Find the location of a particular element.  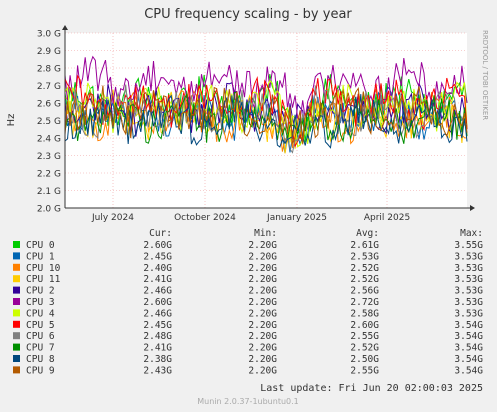

legend-value-max: 3.55G is located at coordinates (468, 245).